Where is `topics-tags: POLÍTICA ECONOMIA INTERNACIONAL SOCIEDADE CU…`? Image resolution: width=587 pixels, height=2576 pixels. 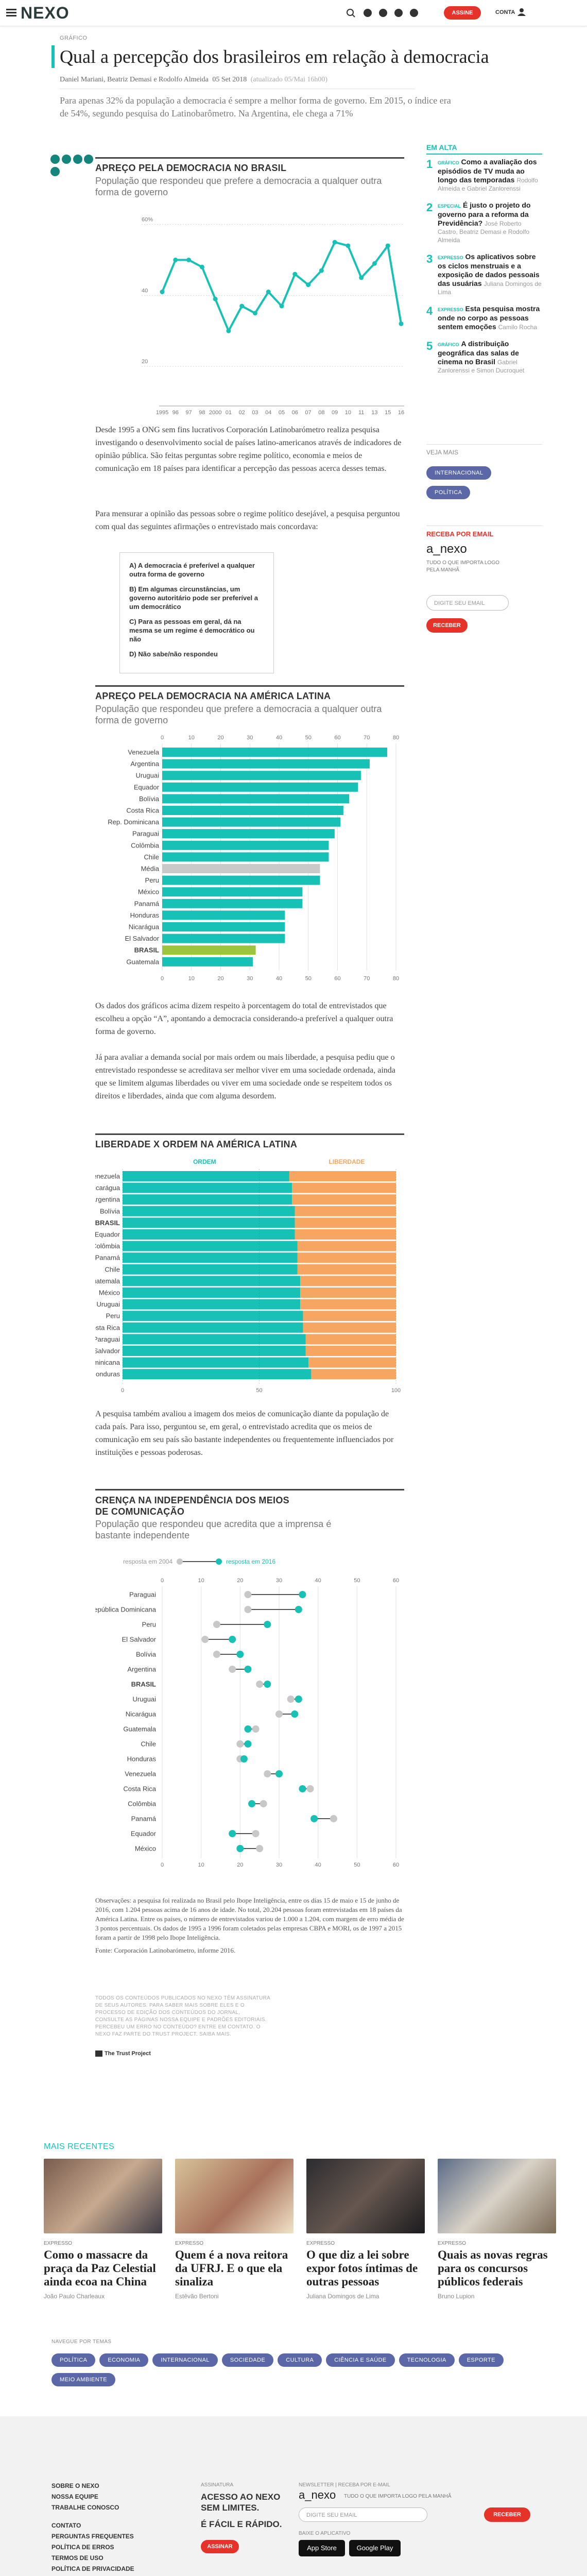
topics-tags: POLÍTICA ECONOMIA INTERNACIONAL SOCIEDADE CU… is located at coordinates (298, 2373).